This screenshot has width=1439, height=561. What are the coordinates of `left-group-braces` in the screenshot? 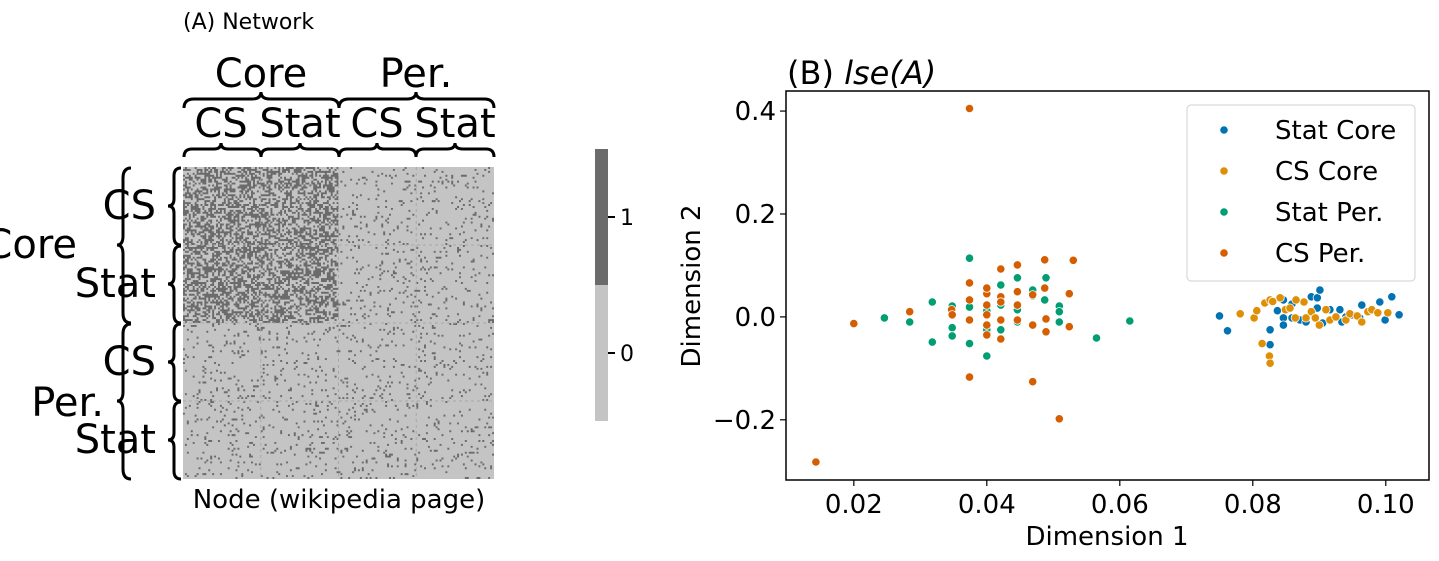 It's located at (124, 323).